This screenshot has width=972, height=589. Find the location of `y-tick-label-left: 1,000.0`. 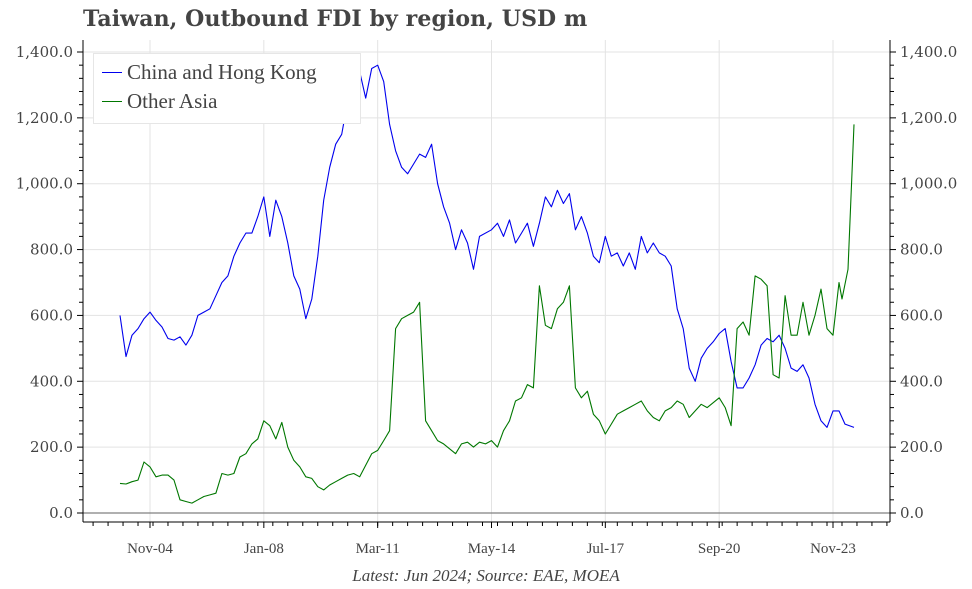

y-tick-label-left: 1,000.0 is located at coordinates (44, 184).